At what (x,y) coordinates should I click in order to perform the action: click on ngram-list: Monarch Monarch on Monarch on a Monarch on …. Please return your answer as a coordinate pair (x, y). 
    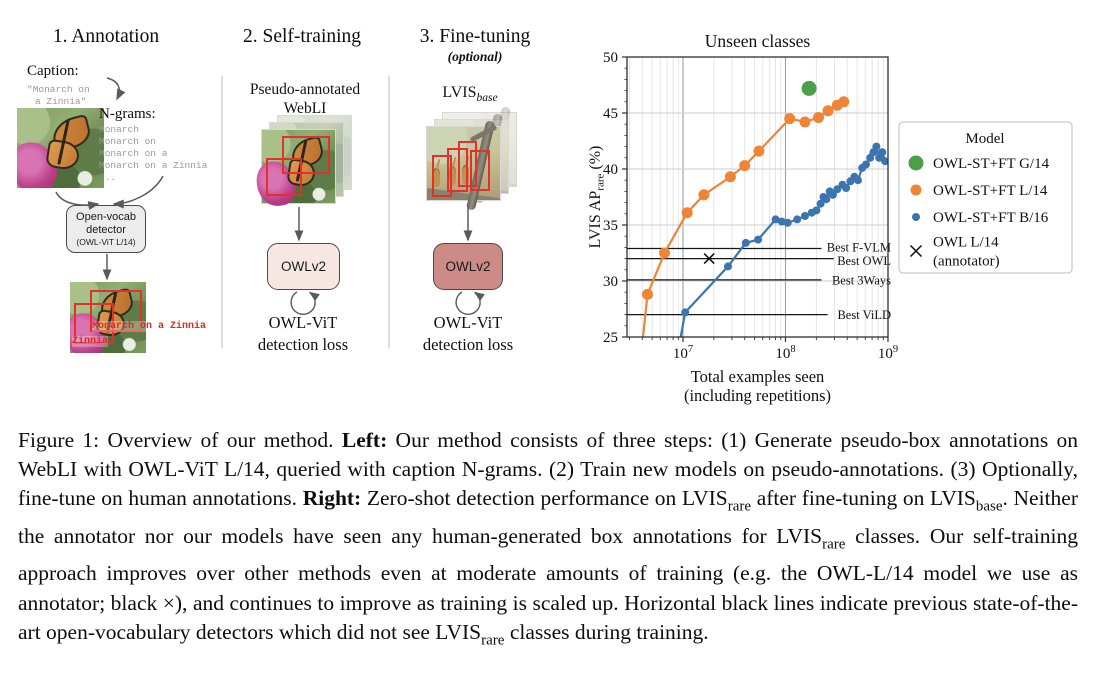
    Looking at the image, I should click on (153, 154).